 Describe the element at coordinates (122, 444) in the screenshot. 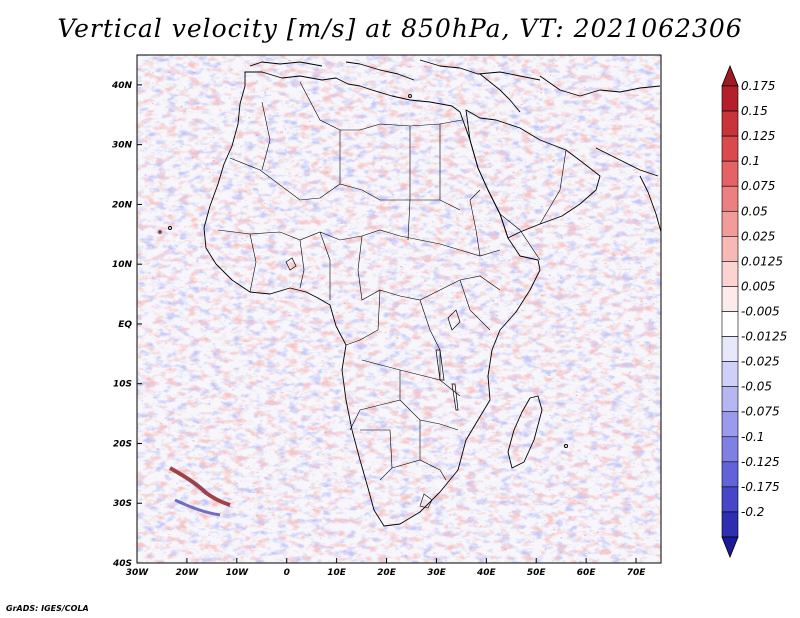

I see `y-tick-label: 20S` at that location.